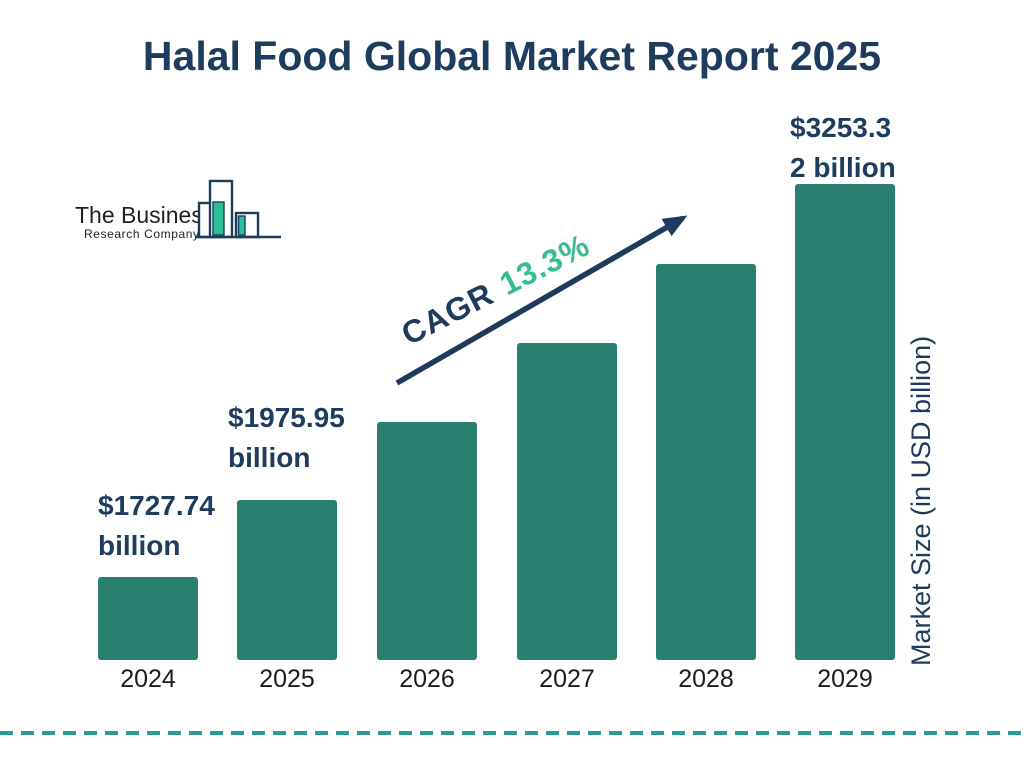 The width and height of the screenshot is (1024, 768). I want to click on x-tick-2029: 2029, so click(845, 679).